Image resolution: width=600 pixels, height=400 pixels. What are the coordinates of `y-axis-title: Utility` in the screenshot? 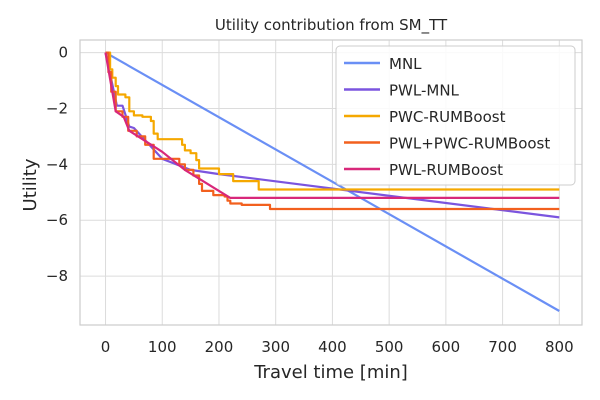 It's located at (30, 184).